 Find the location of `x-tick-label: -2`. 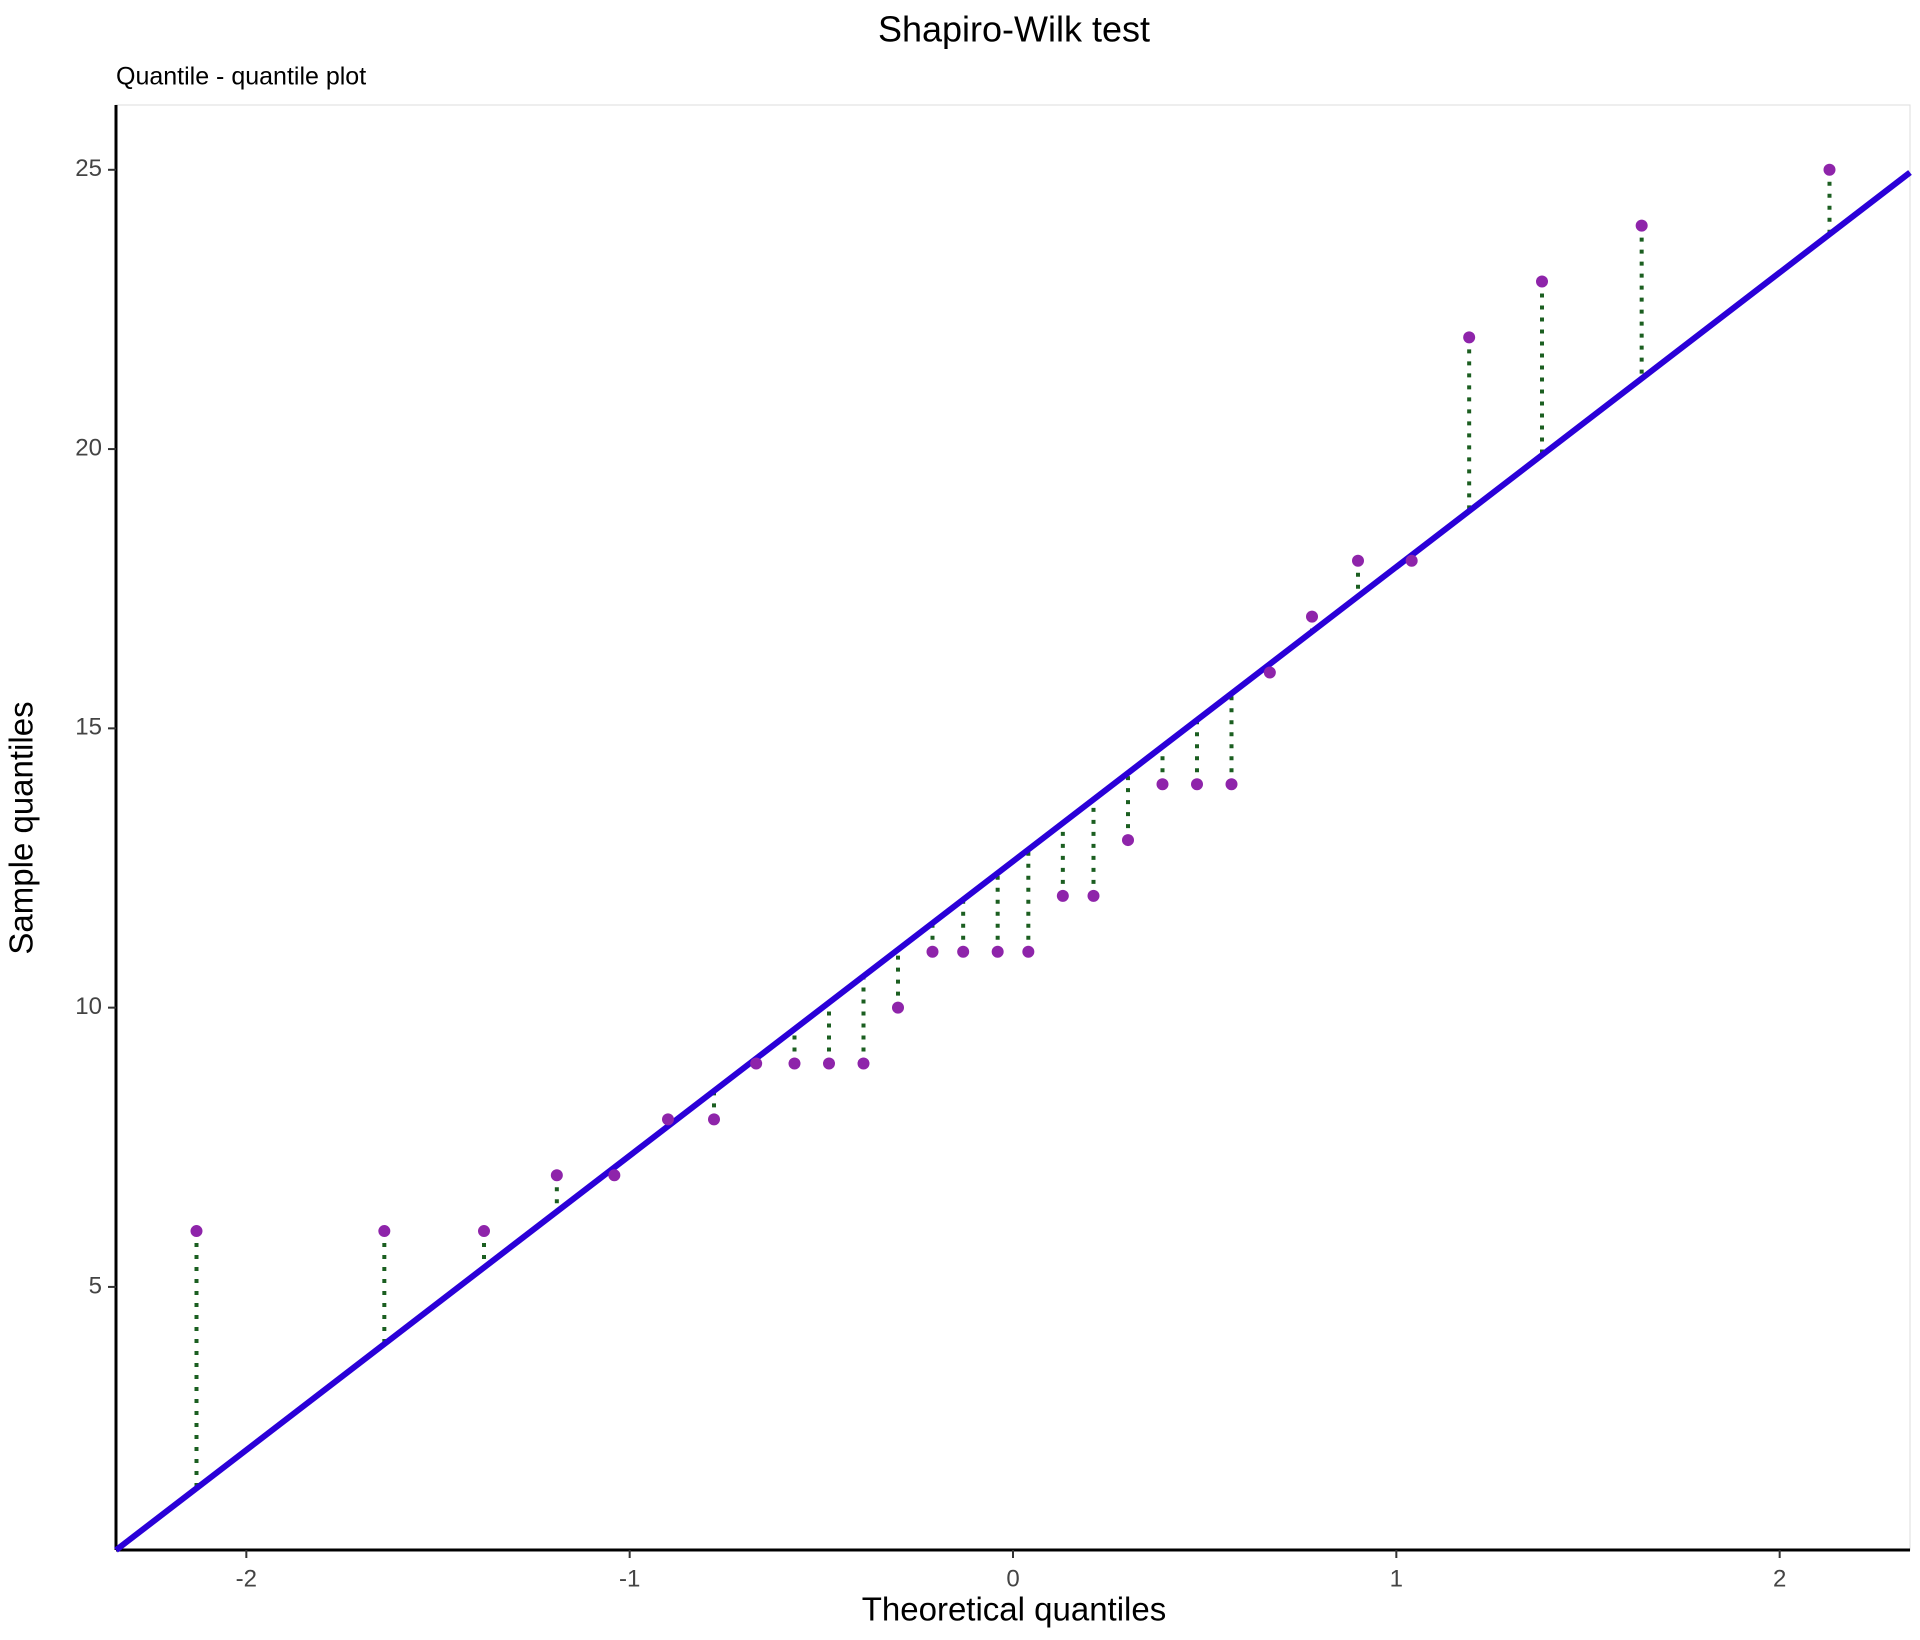

x-tick-label: -2 is located at coordinates (246, 1578).